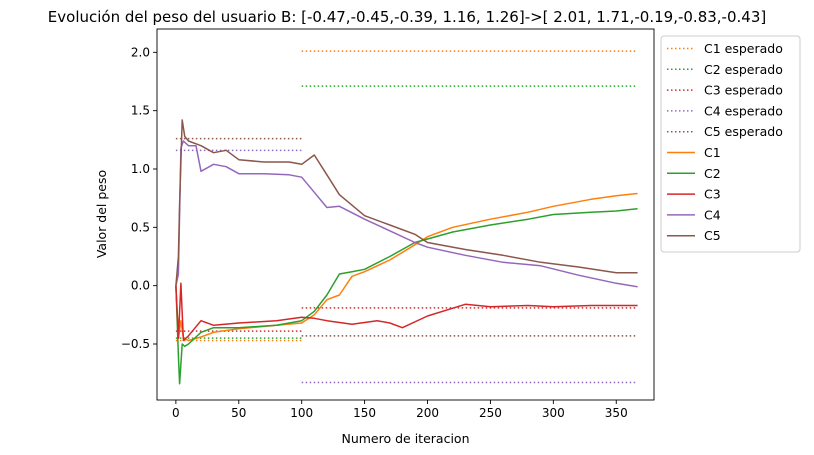  Describe the element at coordinates (712, 235) in the screenshot. I see `legend-label: C5` at that location.